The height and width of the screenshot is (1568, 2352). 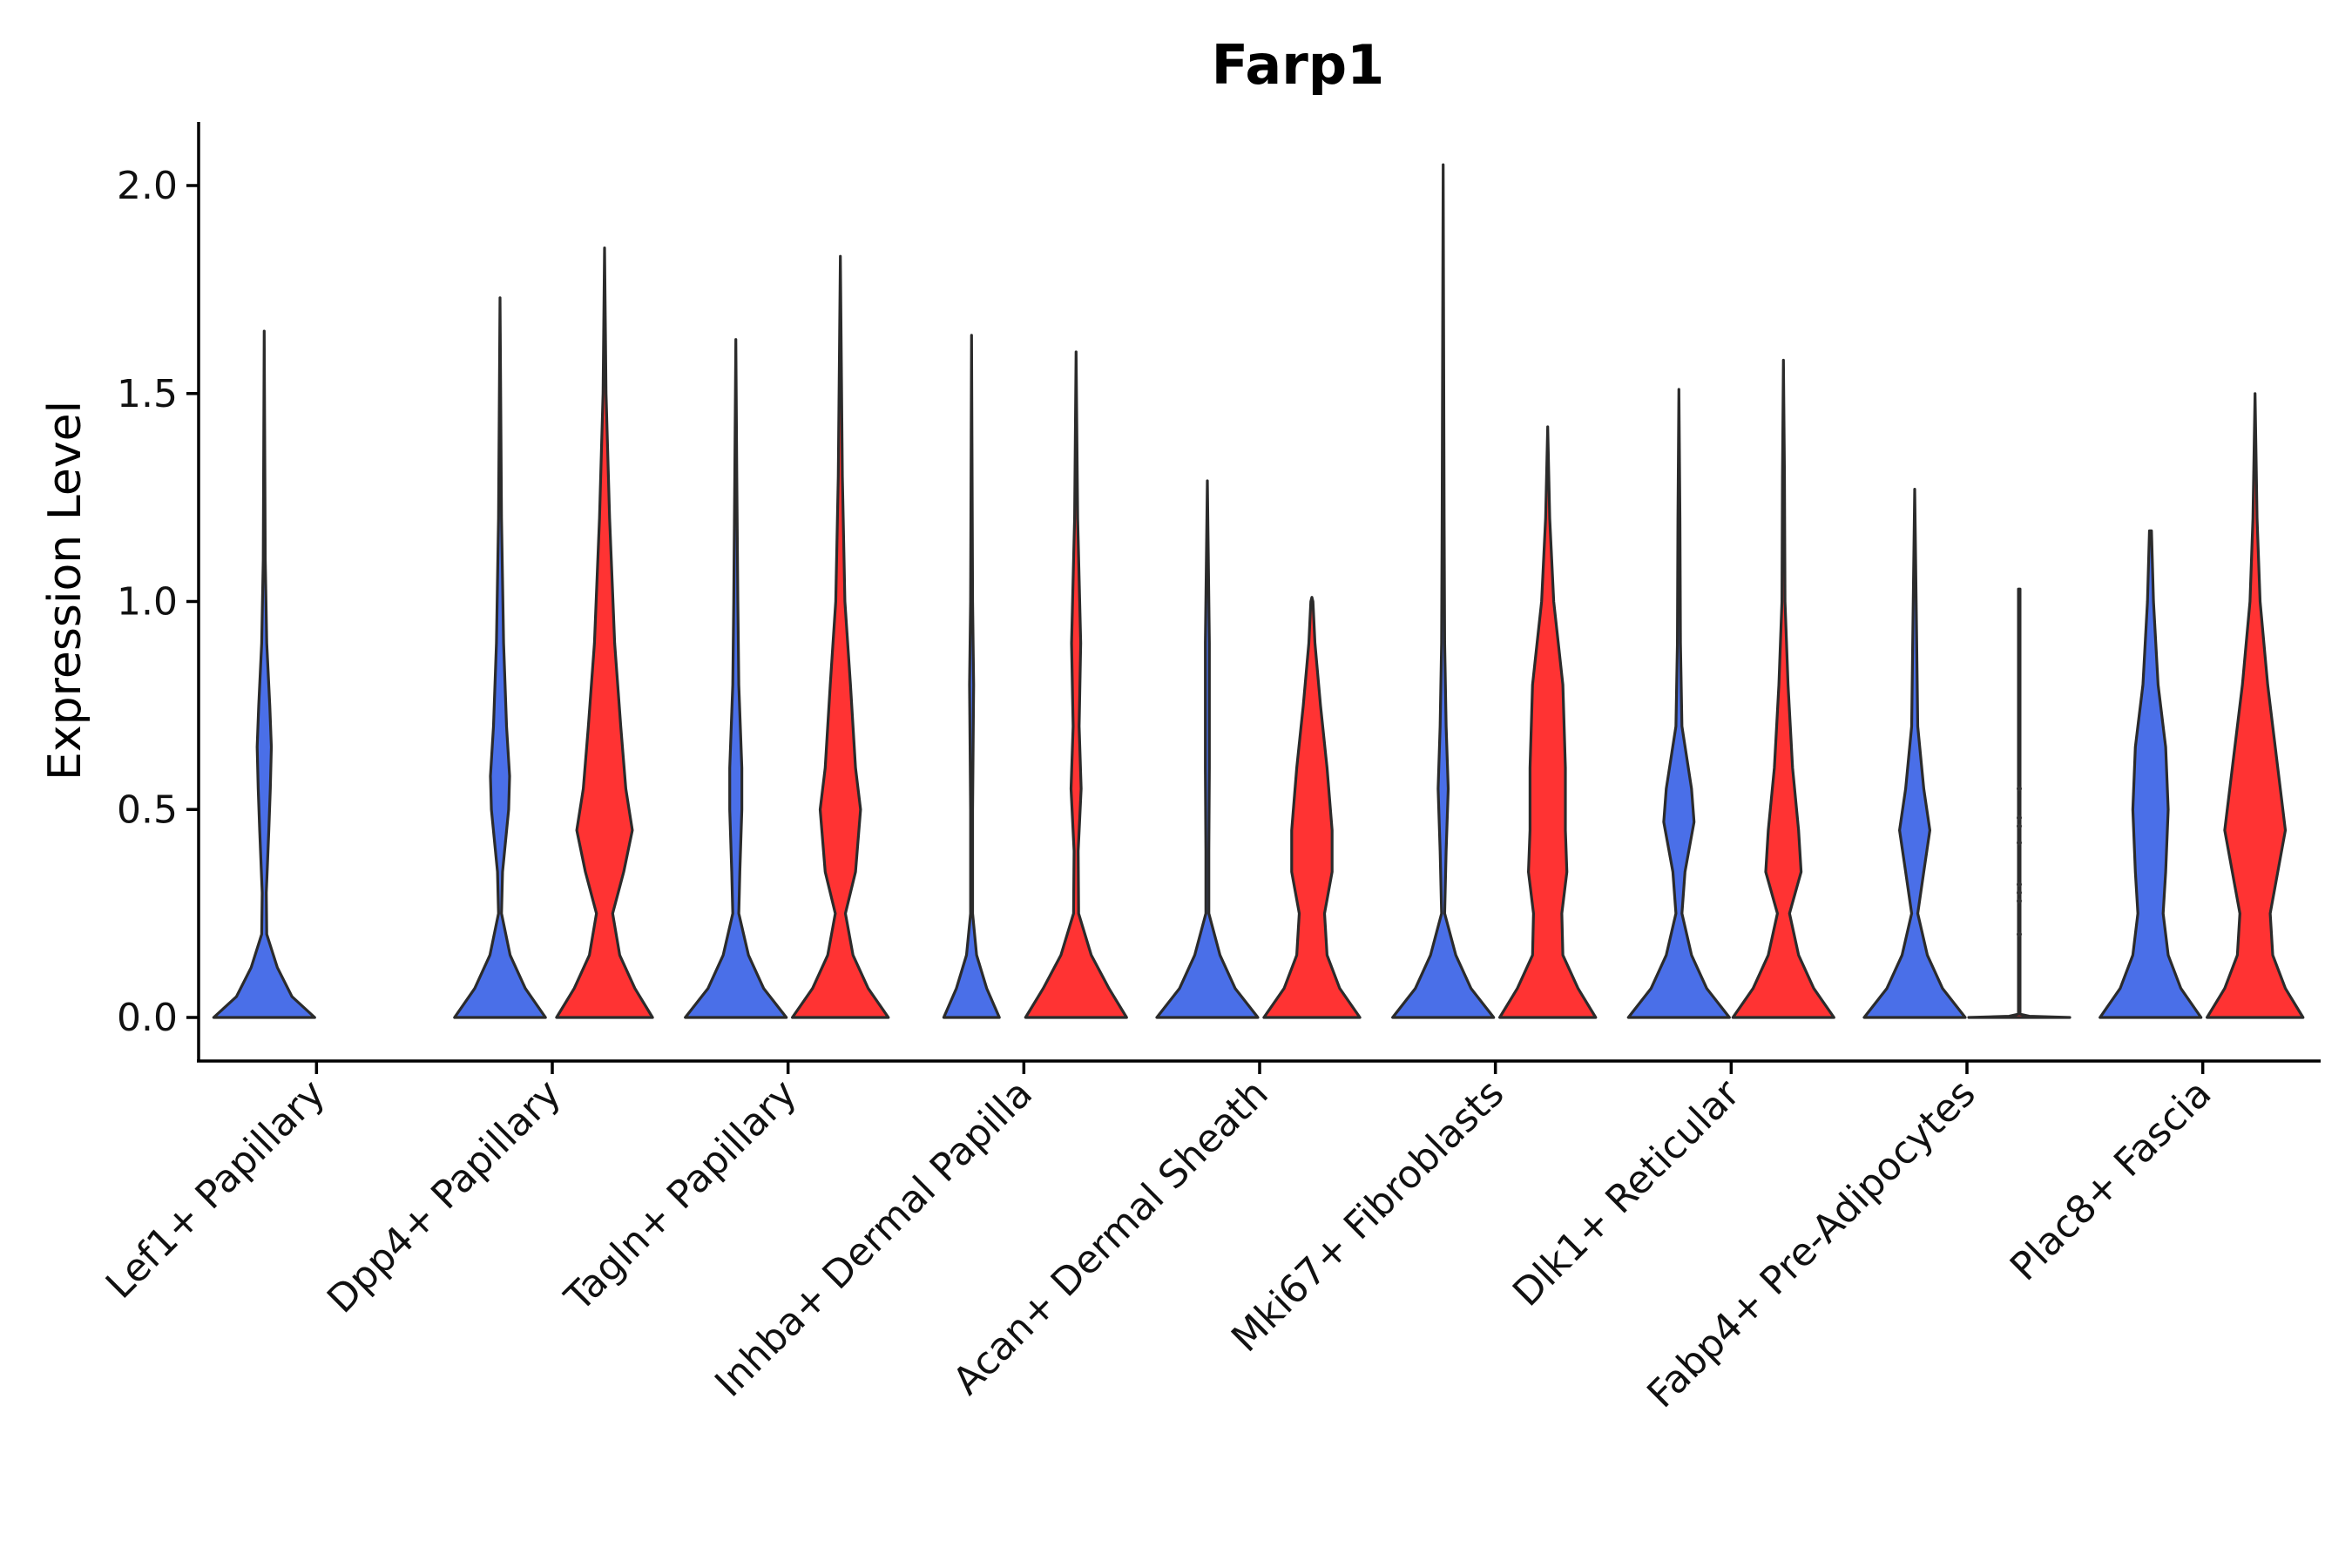 What do you see at coordinates (147, 810) in the screenshot?
I see `y-tick-label: 0.5` at bounding box center [147, 810].